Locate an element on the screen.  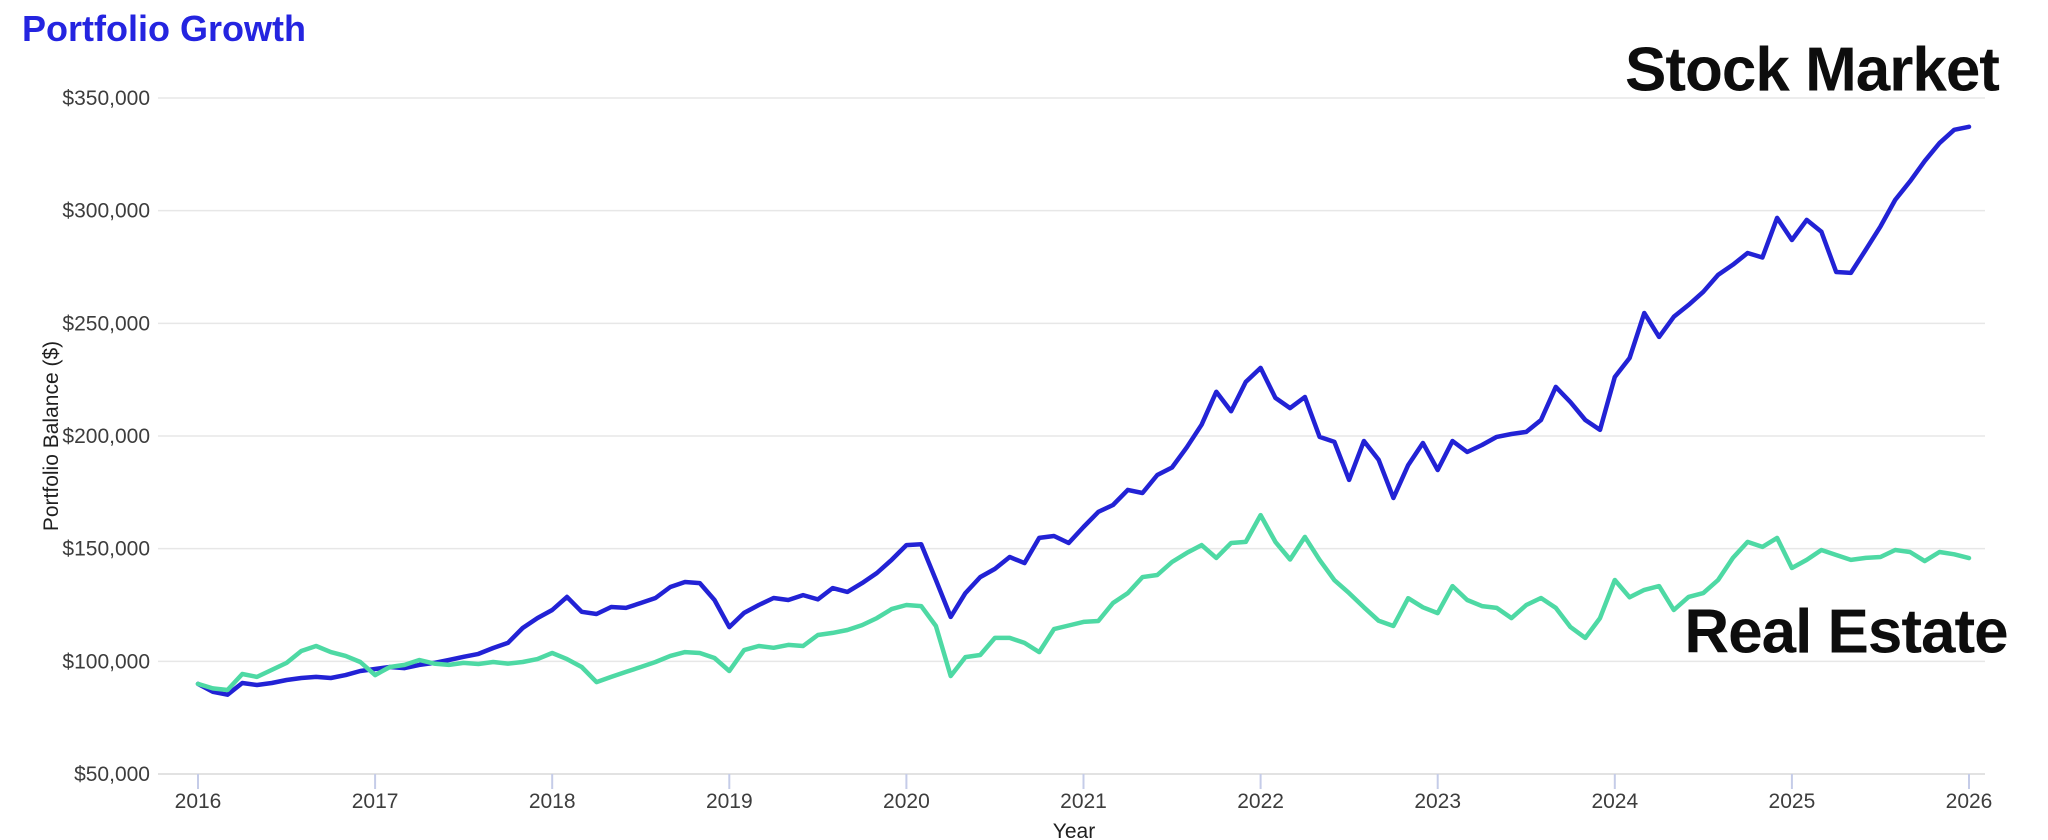
x-tick-label: 2018 is located at coordinates (552, 801).